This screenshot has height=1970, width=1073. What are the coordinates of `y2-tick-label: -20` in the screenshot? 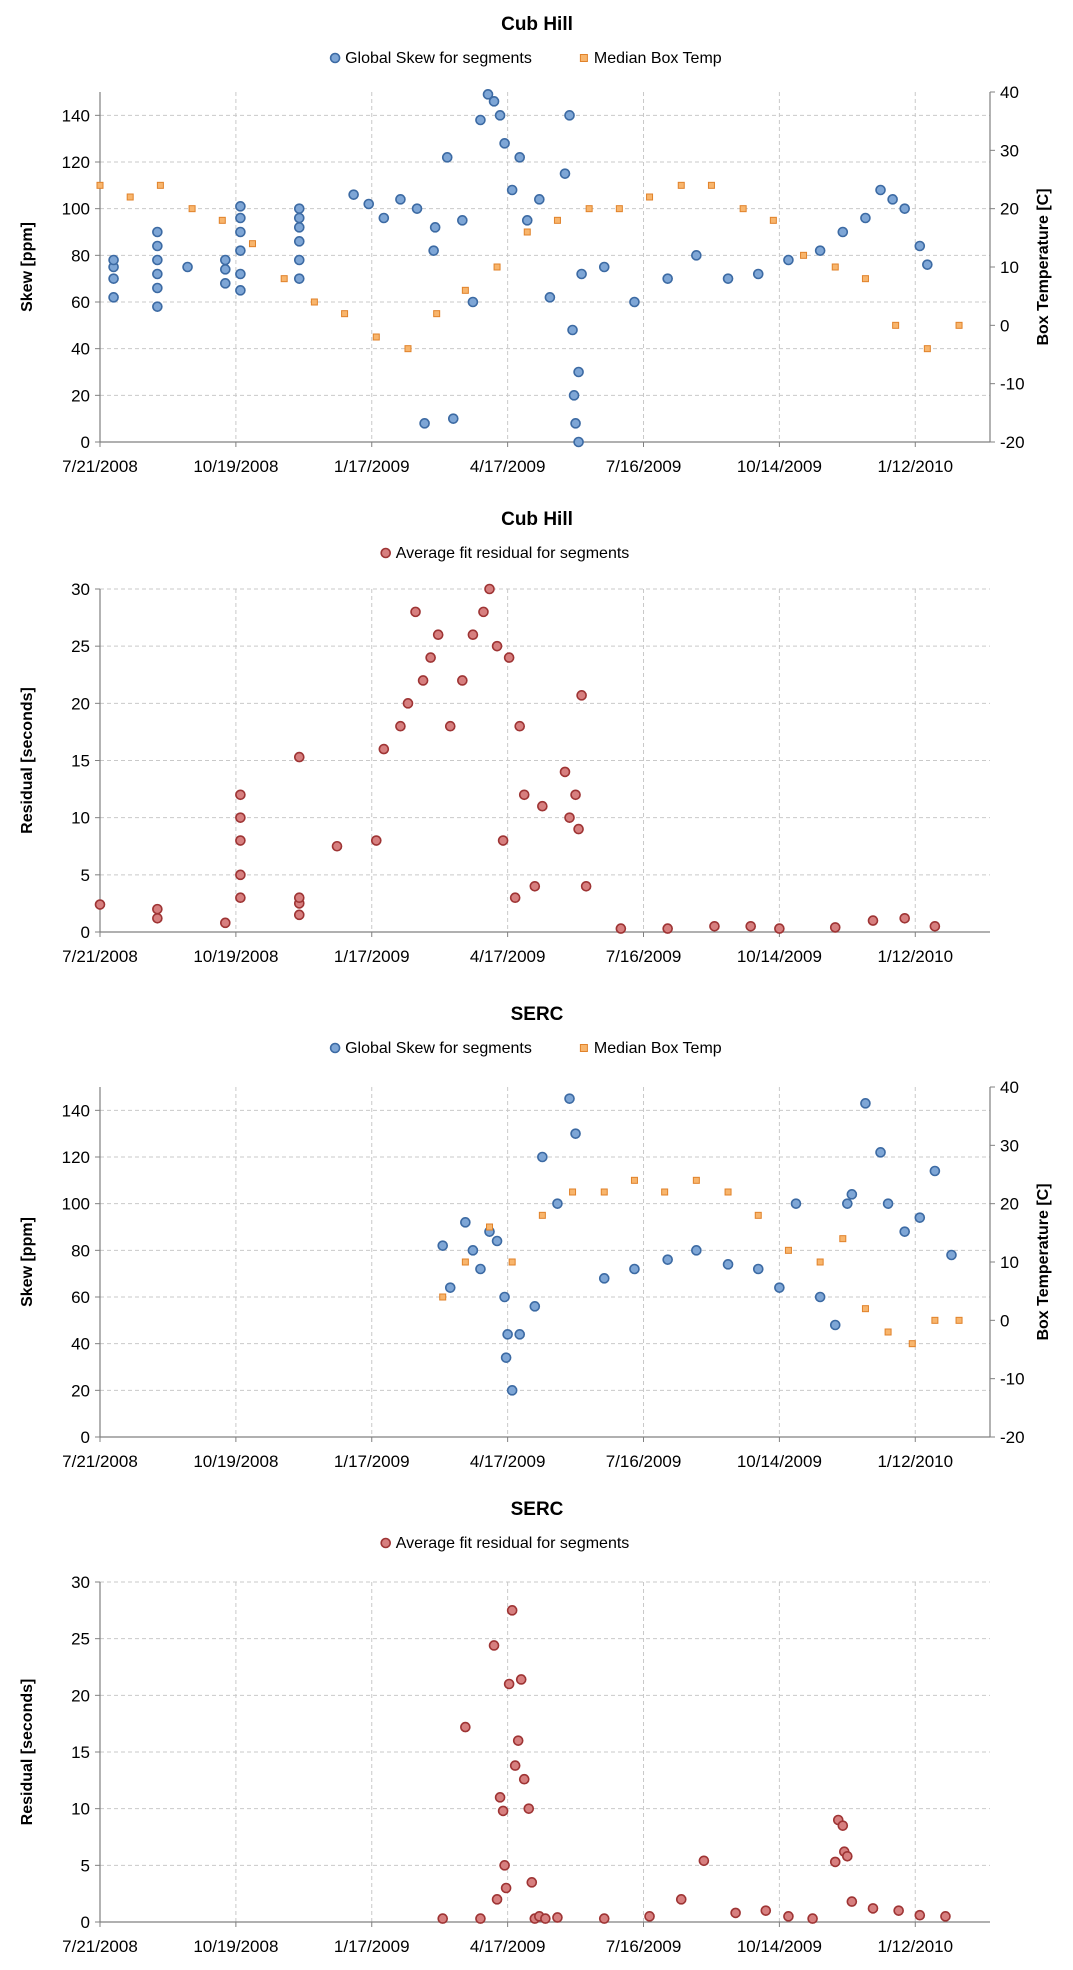 It's located at (1012, 1437).